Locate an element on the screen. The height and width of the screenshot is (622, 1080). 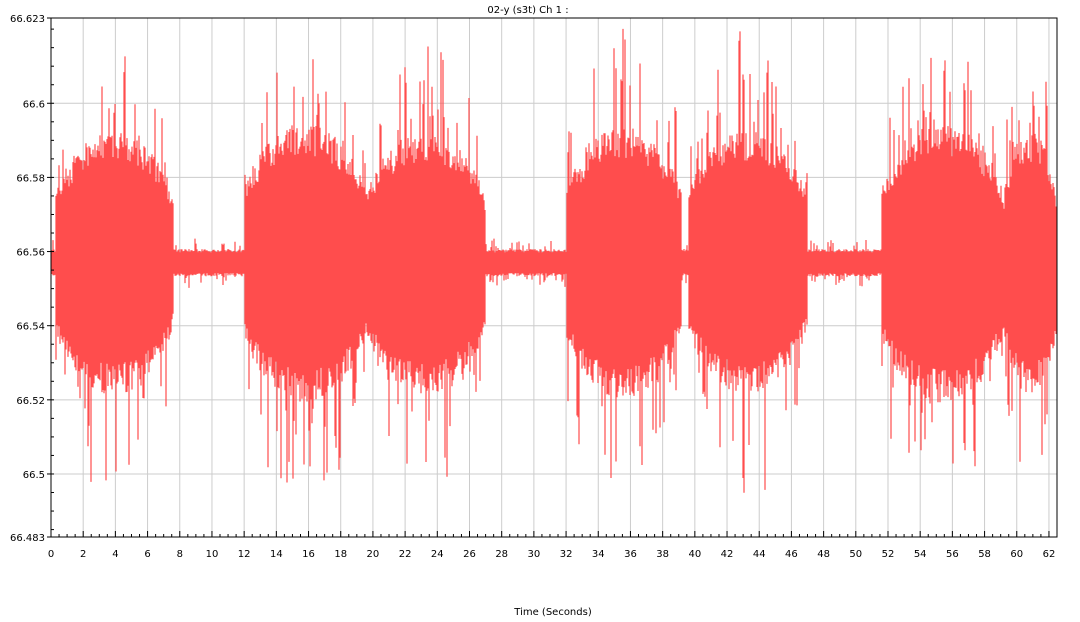
x-tick-label: 56 is located at coordinates (952, 554).